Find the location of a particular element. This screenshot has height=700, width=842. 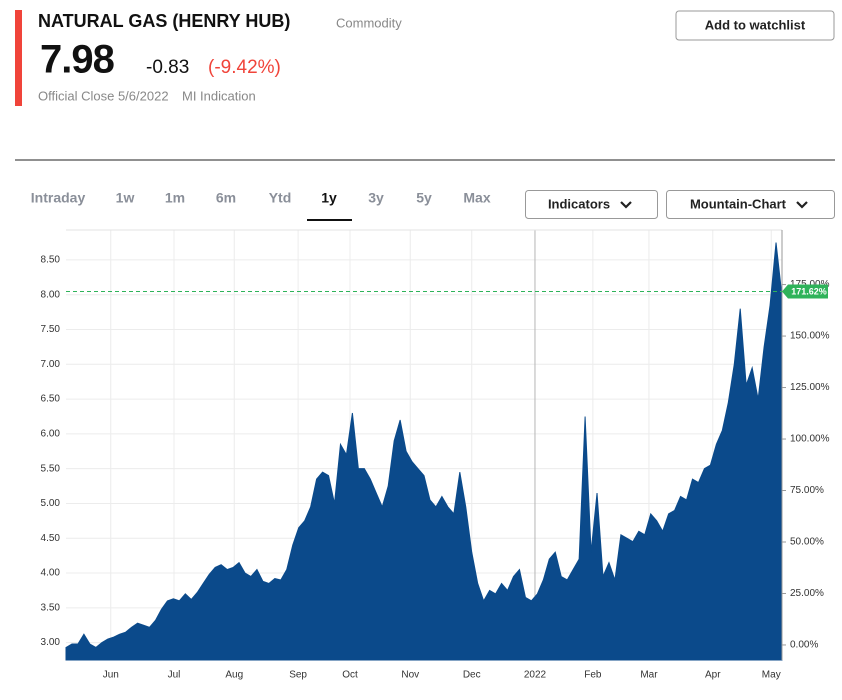

accent-bar is located at coordinates (18, 58).